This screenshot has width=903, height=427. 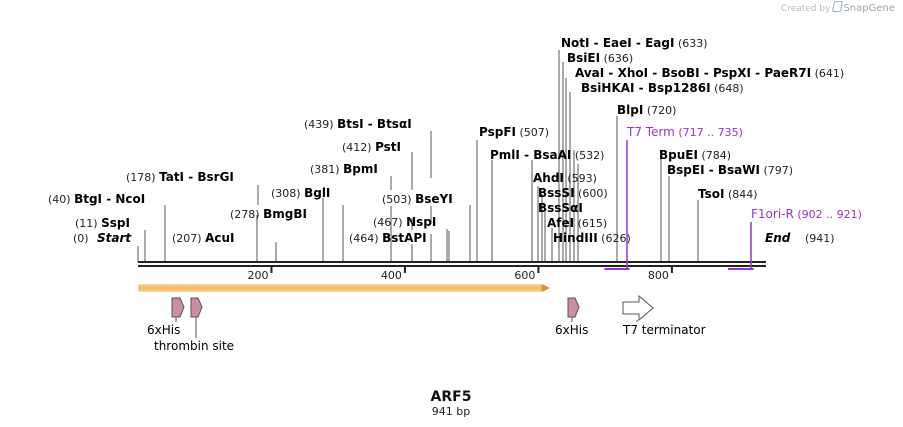 What do you see at coordinates (633, 73) in the screenshot?
I see `enzyme-name: XhoI` at bounding box center [633, 73].